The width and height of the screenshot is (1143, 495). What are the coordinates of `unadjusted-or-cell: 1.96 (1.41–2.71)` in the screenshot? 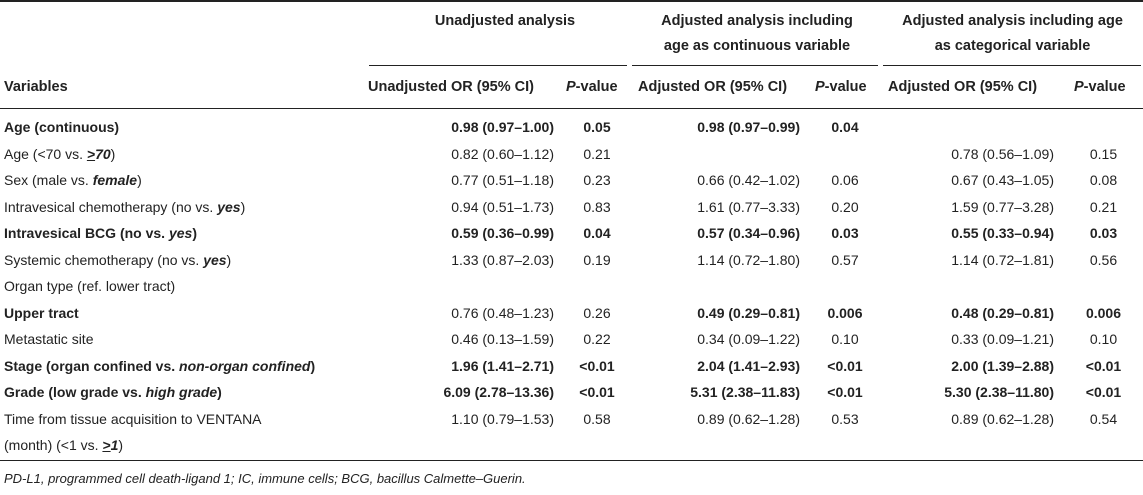 It's located at (502, 365).